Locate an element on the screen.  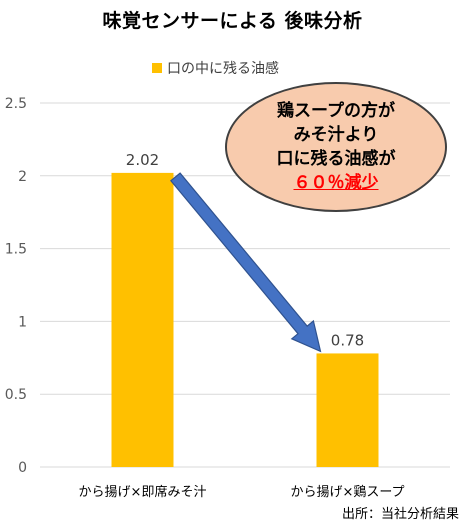
y-tick-label: 1.5 is located at coordinates (16, 250).